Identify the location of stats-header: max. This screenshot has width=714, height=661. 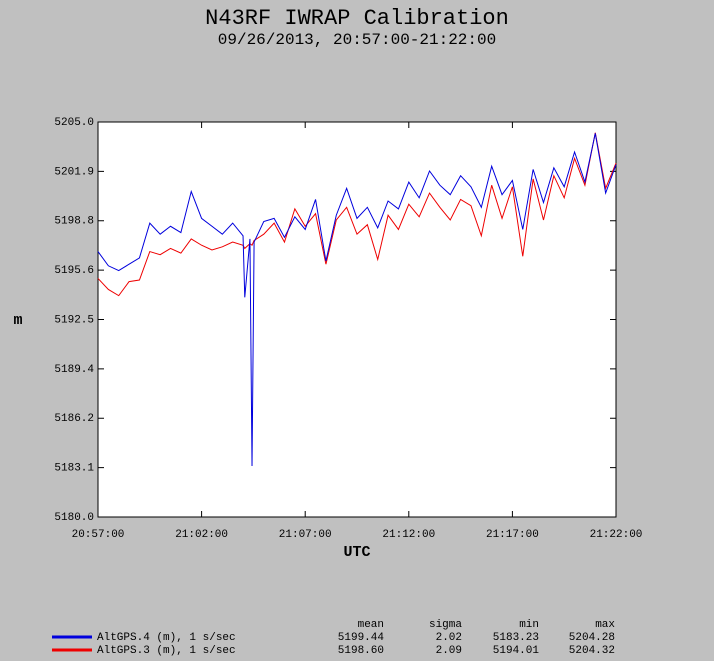
(605, 625).